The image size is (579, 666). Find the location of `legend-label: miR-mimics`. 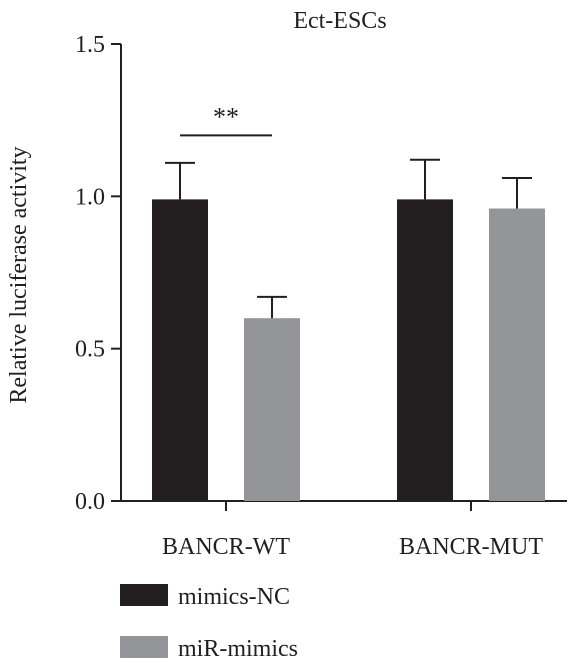

legend-label: miR-mimics is located at coordinates (238, 649).